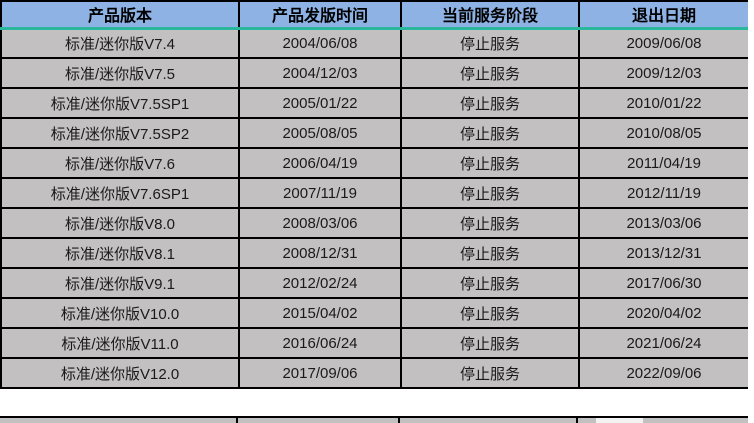 This screenshot has width=754, height=423. Describe the element at coordinates (320, 193) in the screenshot. I see `cell-release-date: 2007/11/19` at that location.